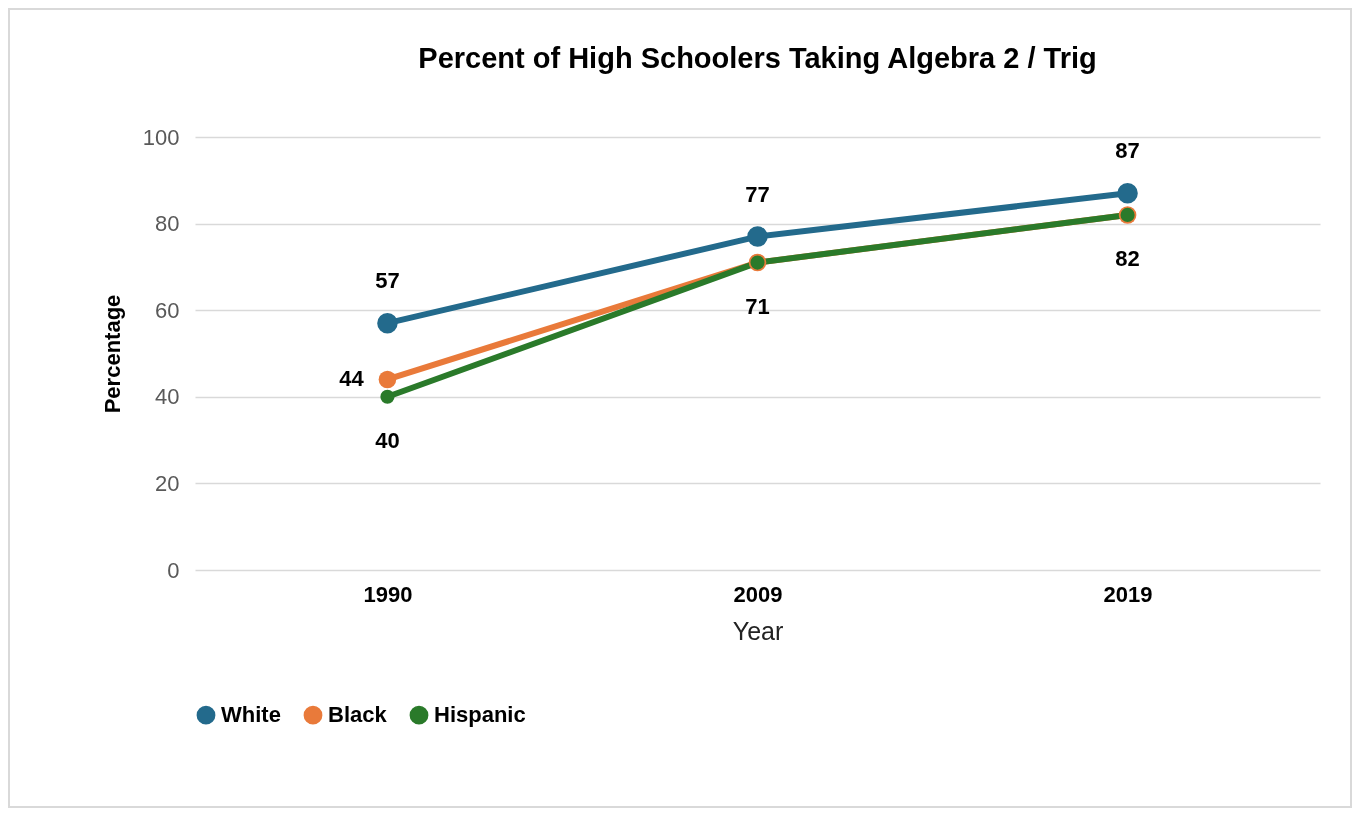  I want to click on data-label: 71, so click(757, 306).